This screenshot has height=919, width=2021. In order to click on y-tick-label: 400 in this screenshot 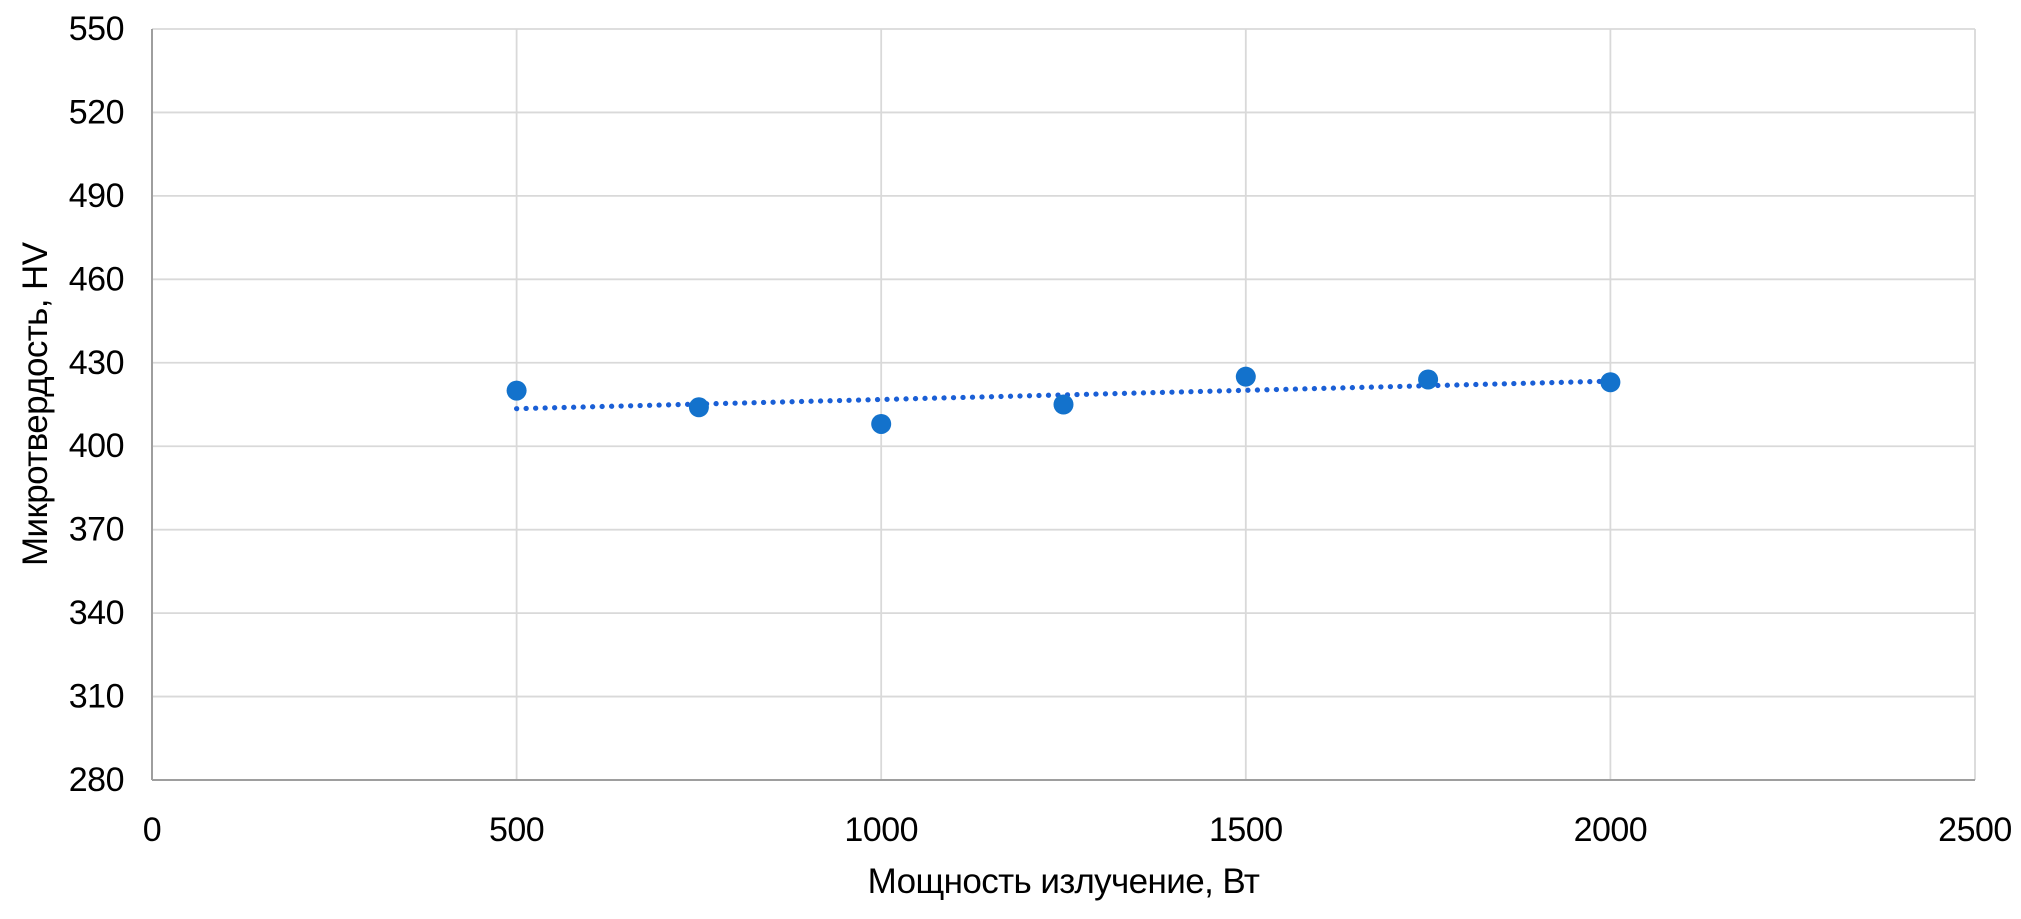, I will do `click(96, 446)`.